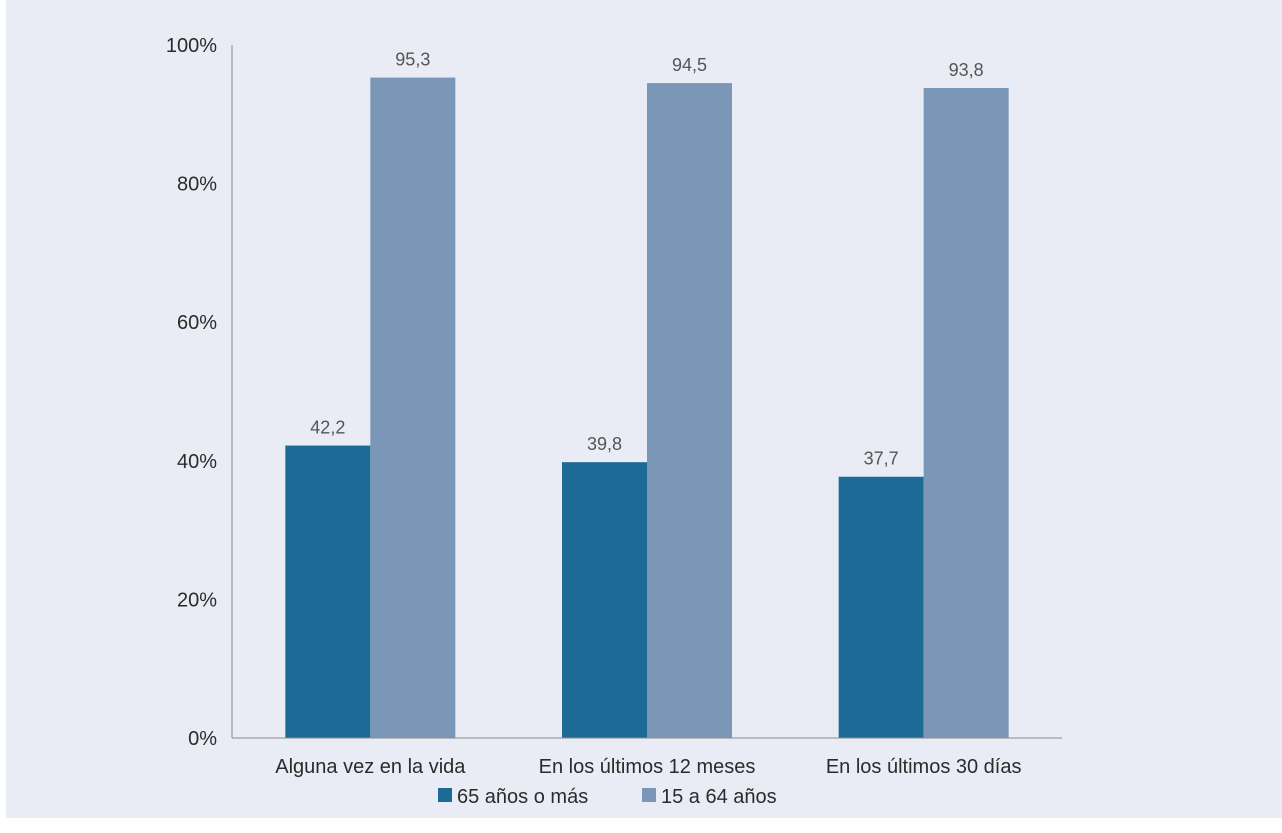 Image resolution: width=1282 pixels, height=833 pixels. What do you see at coordinates (197, 323) in the screenshot?
I see `y-tick-label: 60%` at bounding box center [197, 323].